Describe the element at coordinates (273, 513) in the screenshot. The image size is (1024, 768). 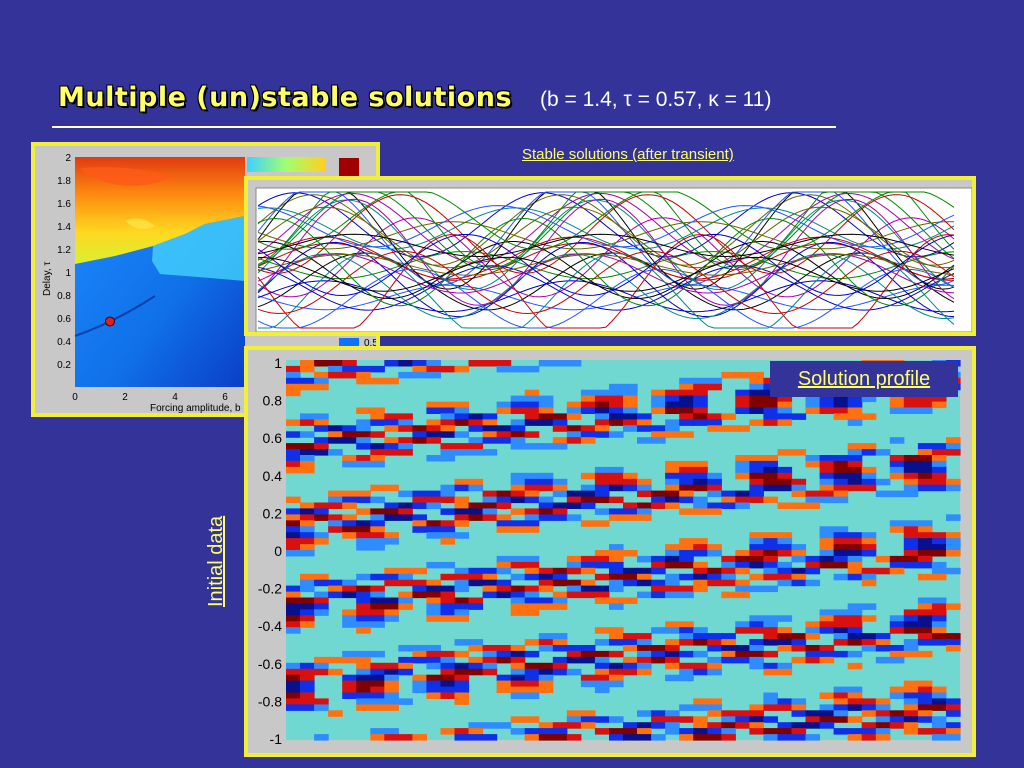
I see `profile-ytick: 0.2` at that location.